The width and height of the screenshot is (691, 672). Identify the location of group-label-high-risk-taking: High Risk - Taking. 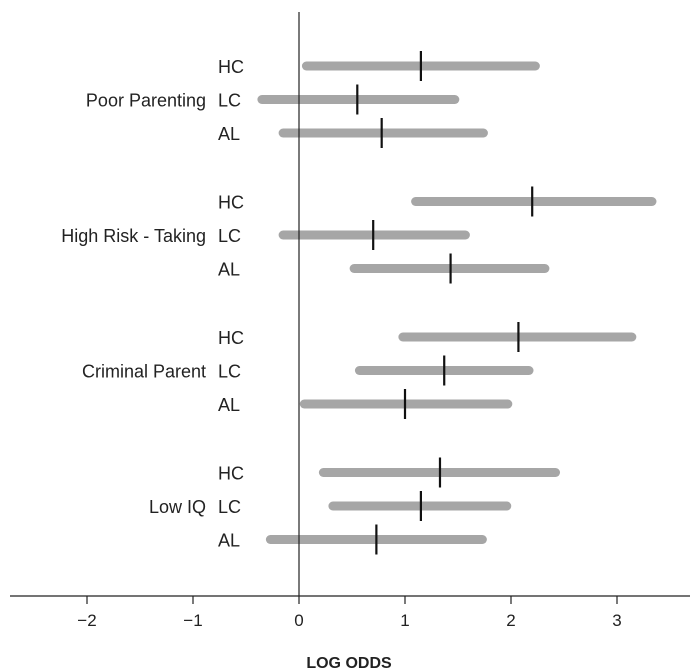
(133, 236).